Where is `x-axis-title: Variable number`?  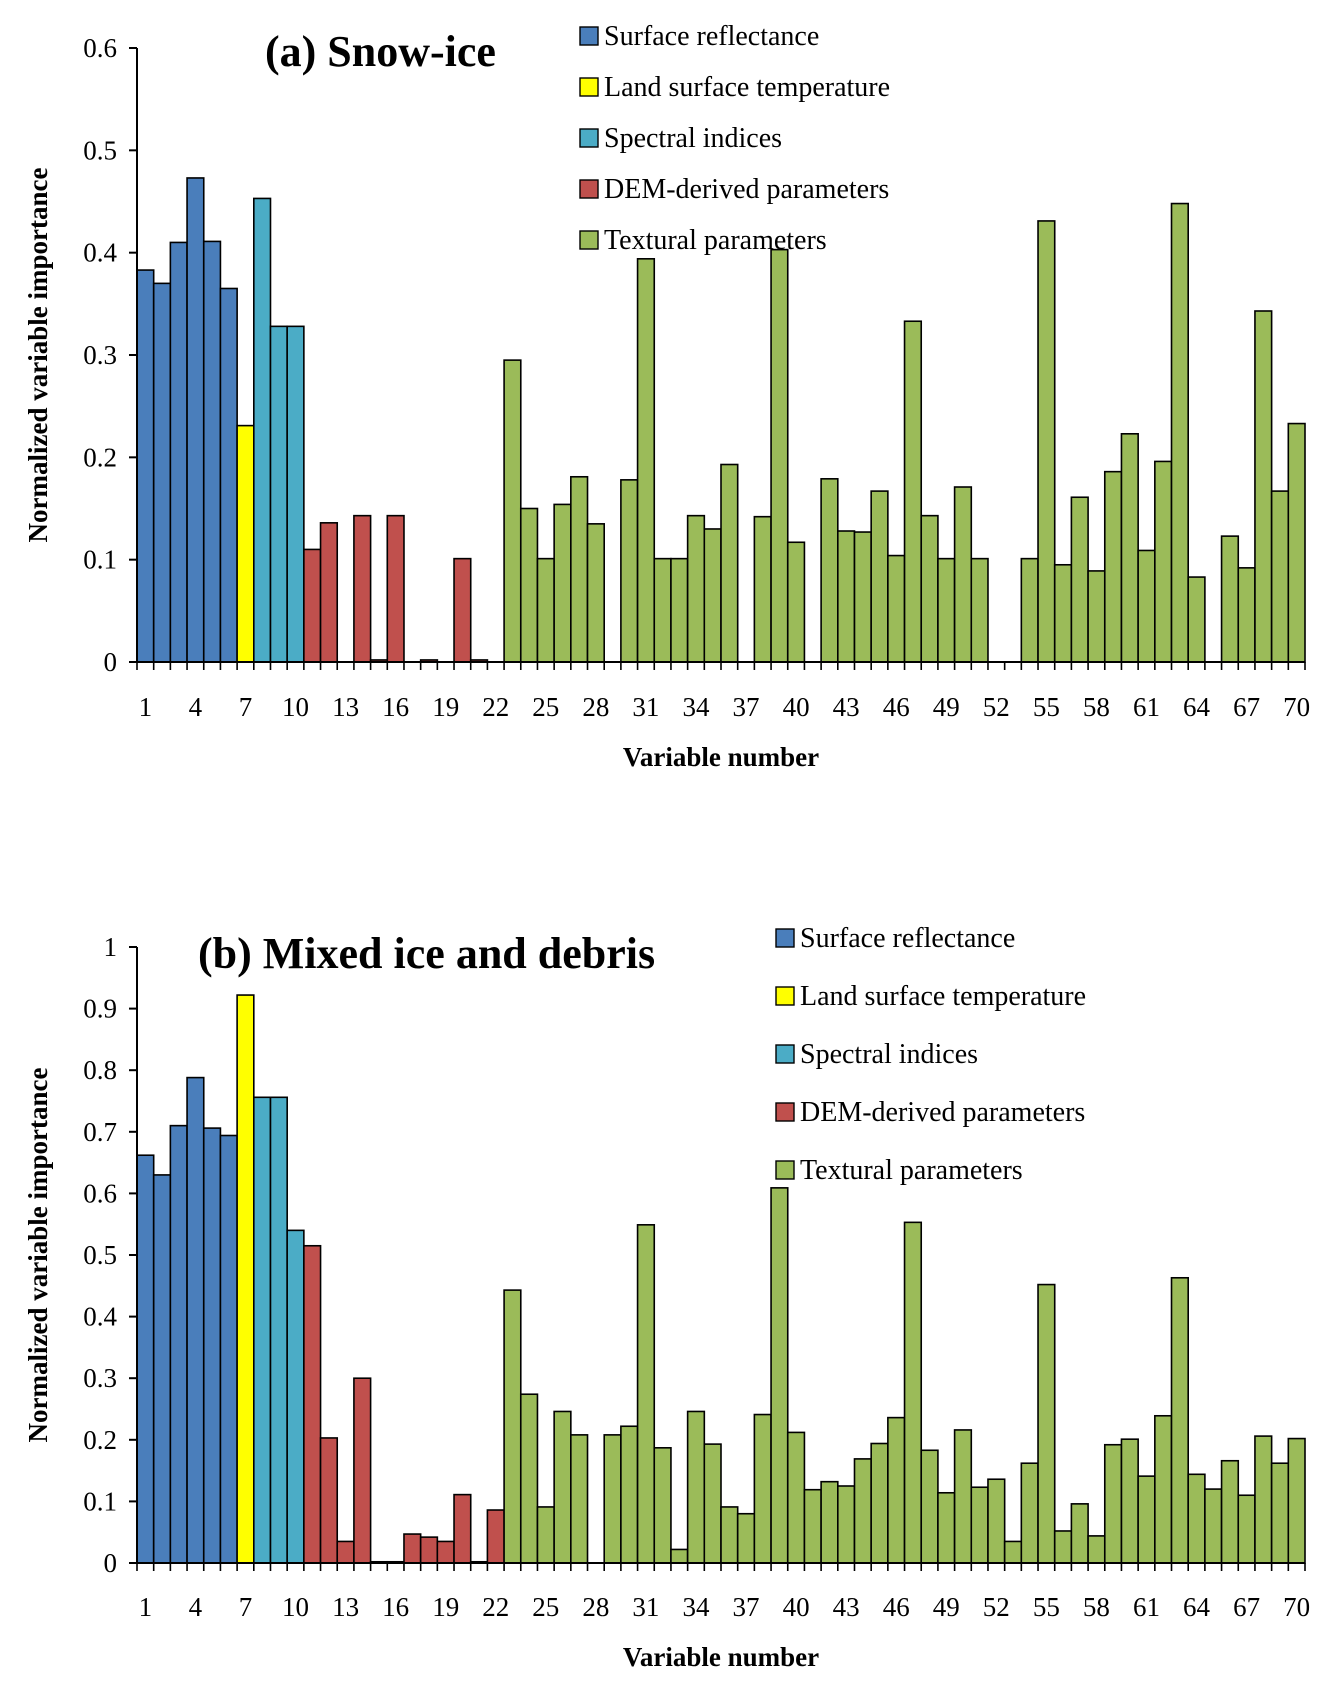 x-axis-title: Variable number is located at coordinates (721, 1657).